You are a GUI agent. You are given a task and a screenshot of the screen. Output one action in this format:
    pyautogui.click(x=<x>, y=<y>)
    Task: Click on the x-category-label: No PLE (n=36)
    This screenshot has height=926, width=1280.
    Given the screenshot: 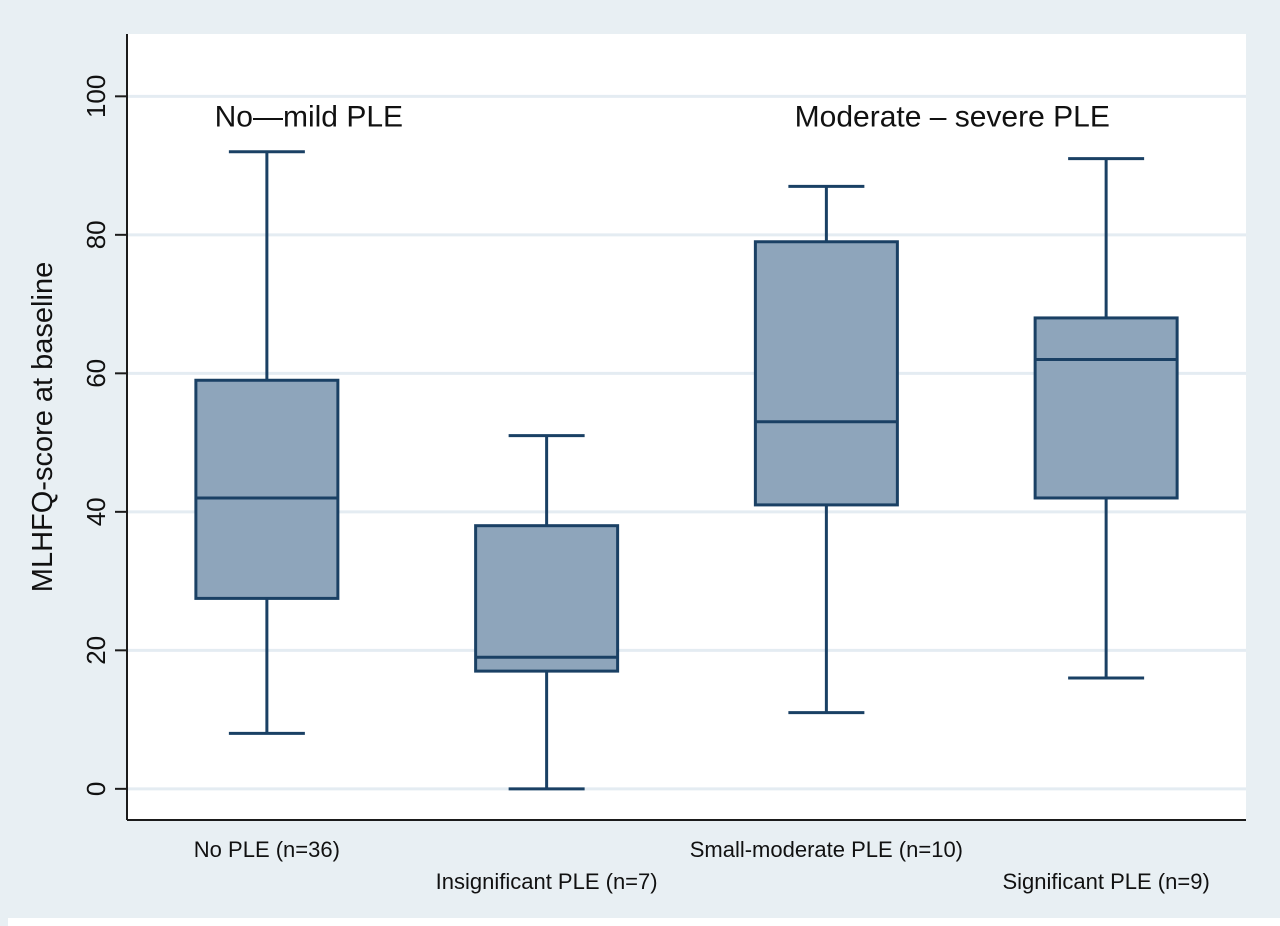 What is the action you would take?
    pyautogui.click(x=267, y=849)
    